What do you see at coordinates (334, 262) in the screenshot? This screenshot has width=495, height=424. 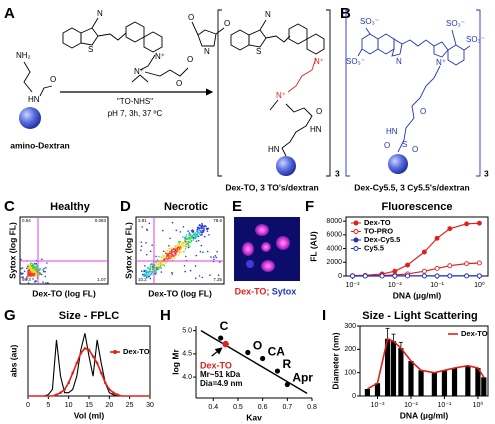 I see `y-tick-label: 2000` at bounding box center [334, 262].